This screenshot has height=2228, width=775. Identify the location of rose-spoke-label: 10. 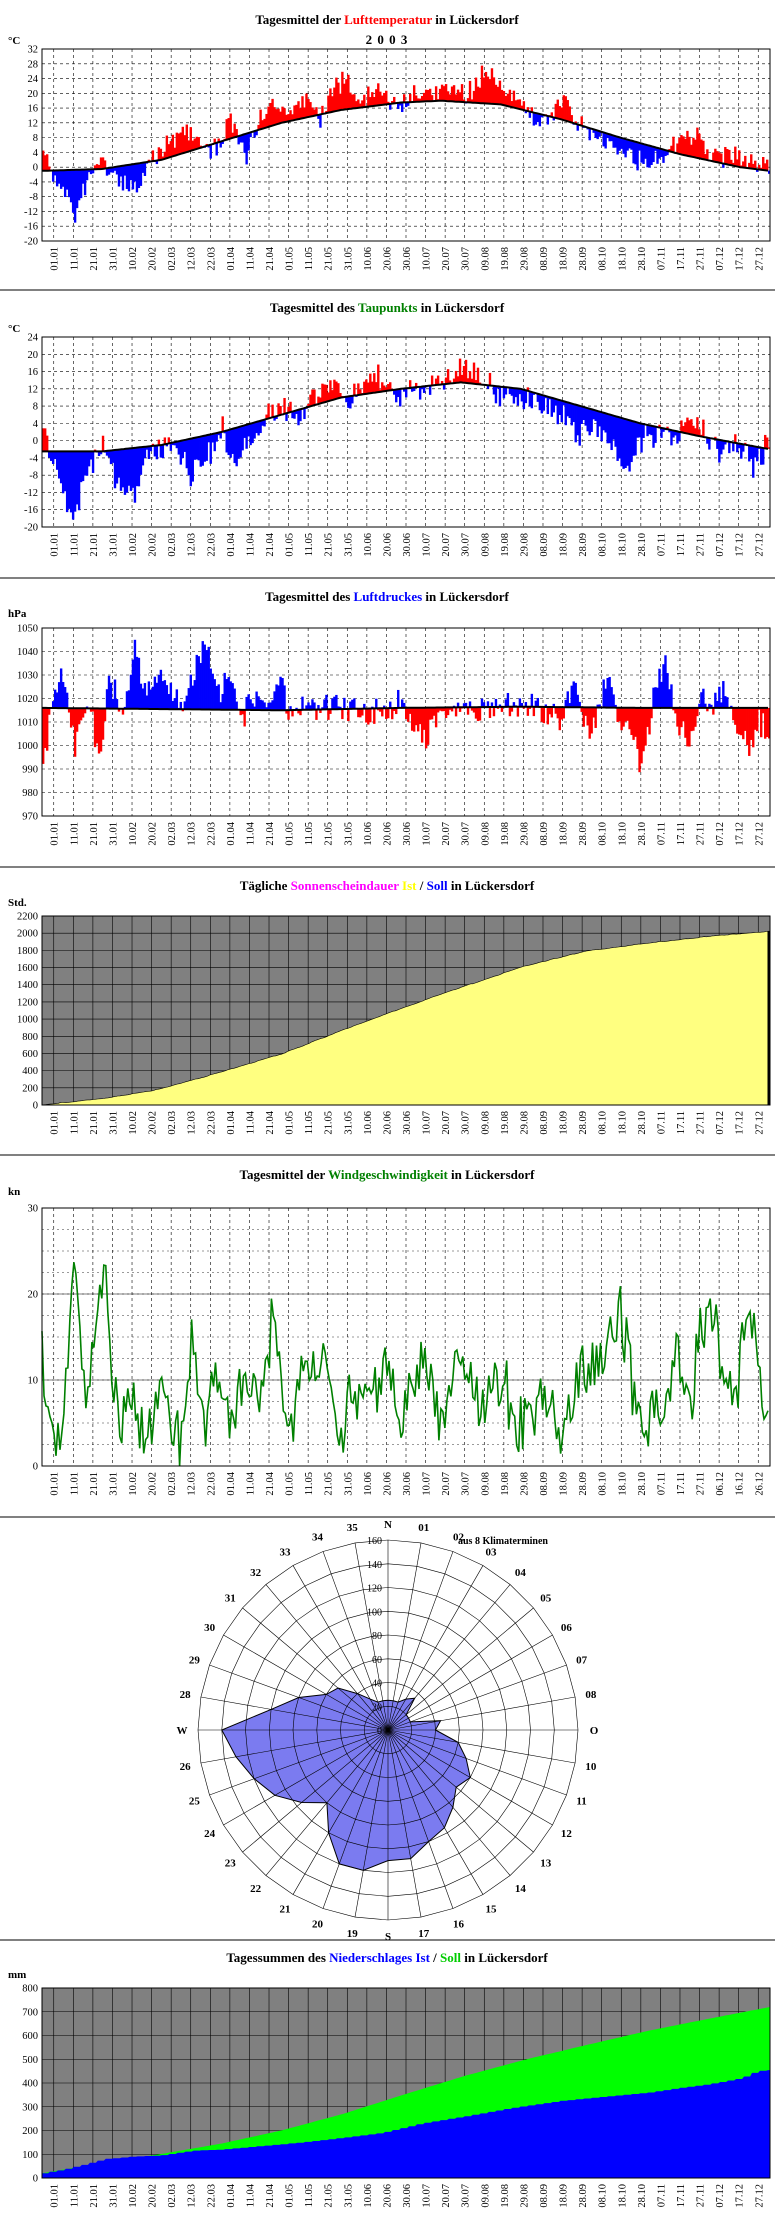
(591, 1767).